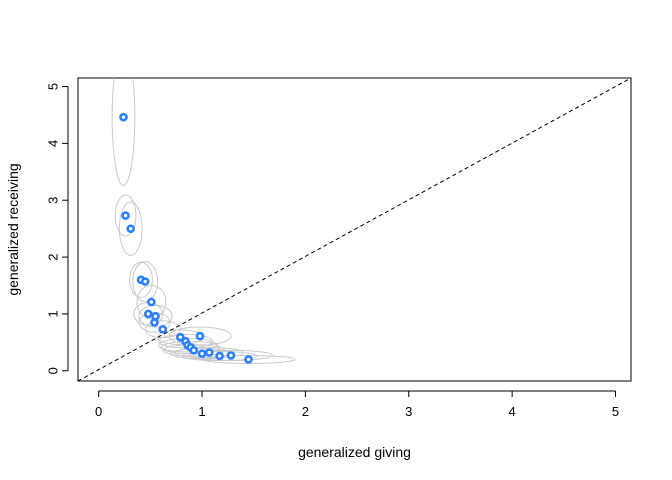 This screenshot has width=672, height=480. Describe the element at coordinates (98, 411) in the screenshot. I see `x-tick-label: 0` at that location.